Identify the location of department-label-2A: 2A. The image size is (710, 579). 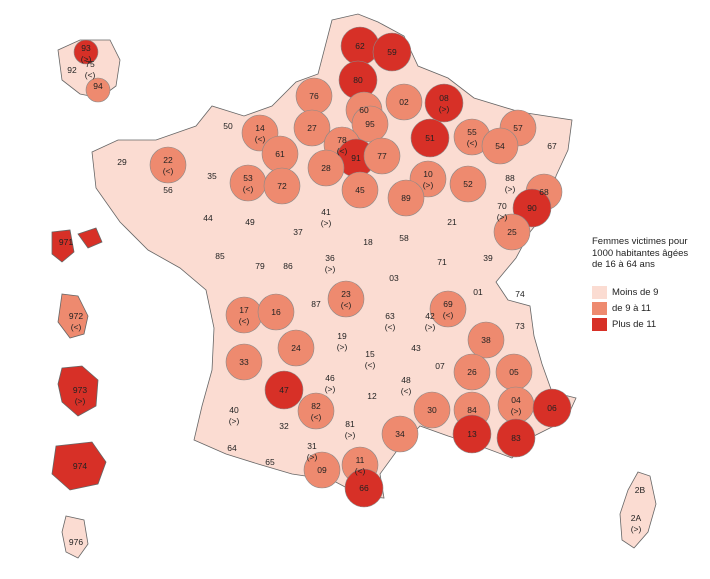
(636, 518).